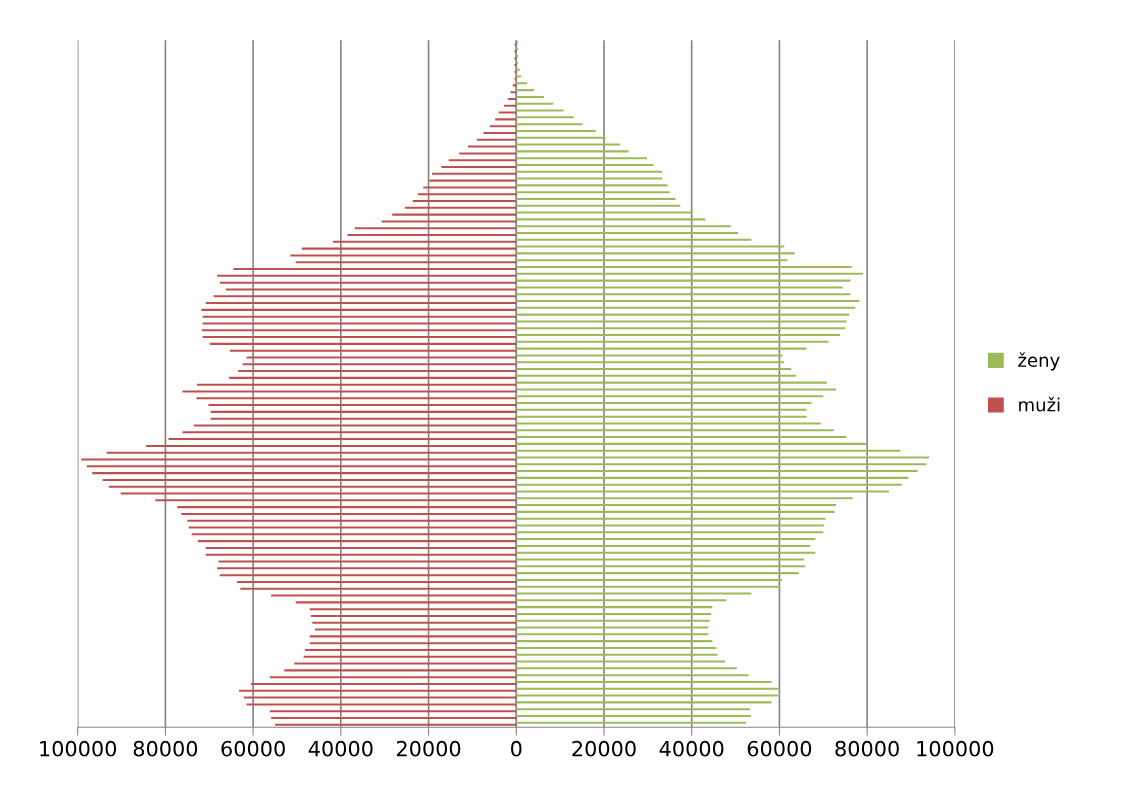  I want to click on x-tick-label: 100000, so click(78, 748).